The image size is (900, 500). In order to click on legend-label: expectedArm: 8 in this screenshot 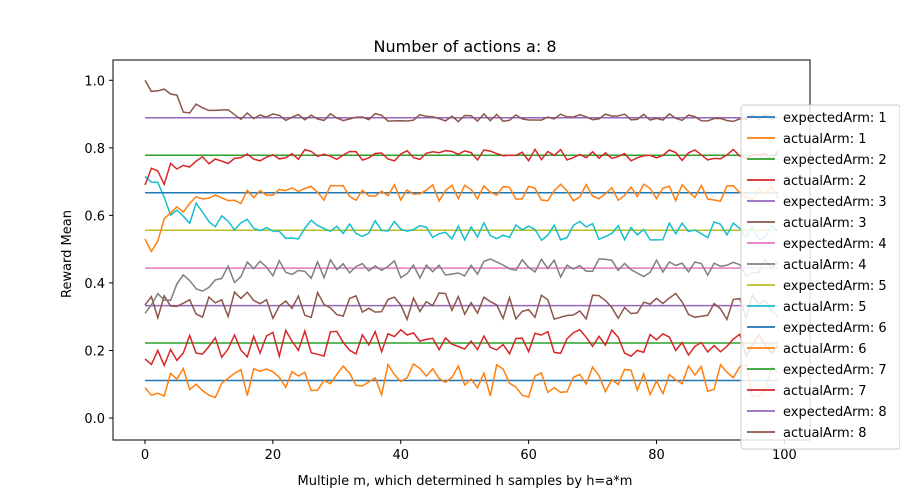, I will do `click(835, 412)`.